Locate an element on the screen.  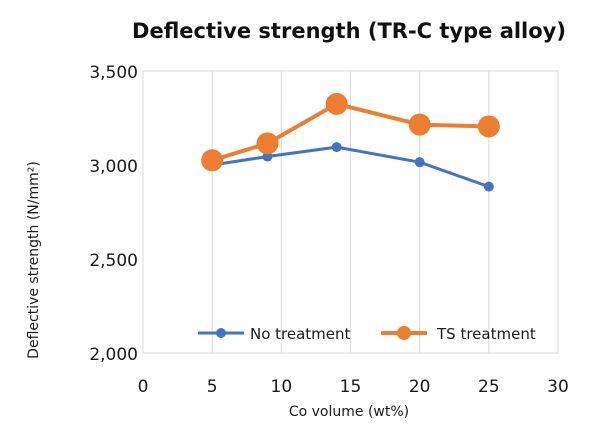
x-tick-label: 5 is located at coordinates (212, 387).